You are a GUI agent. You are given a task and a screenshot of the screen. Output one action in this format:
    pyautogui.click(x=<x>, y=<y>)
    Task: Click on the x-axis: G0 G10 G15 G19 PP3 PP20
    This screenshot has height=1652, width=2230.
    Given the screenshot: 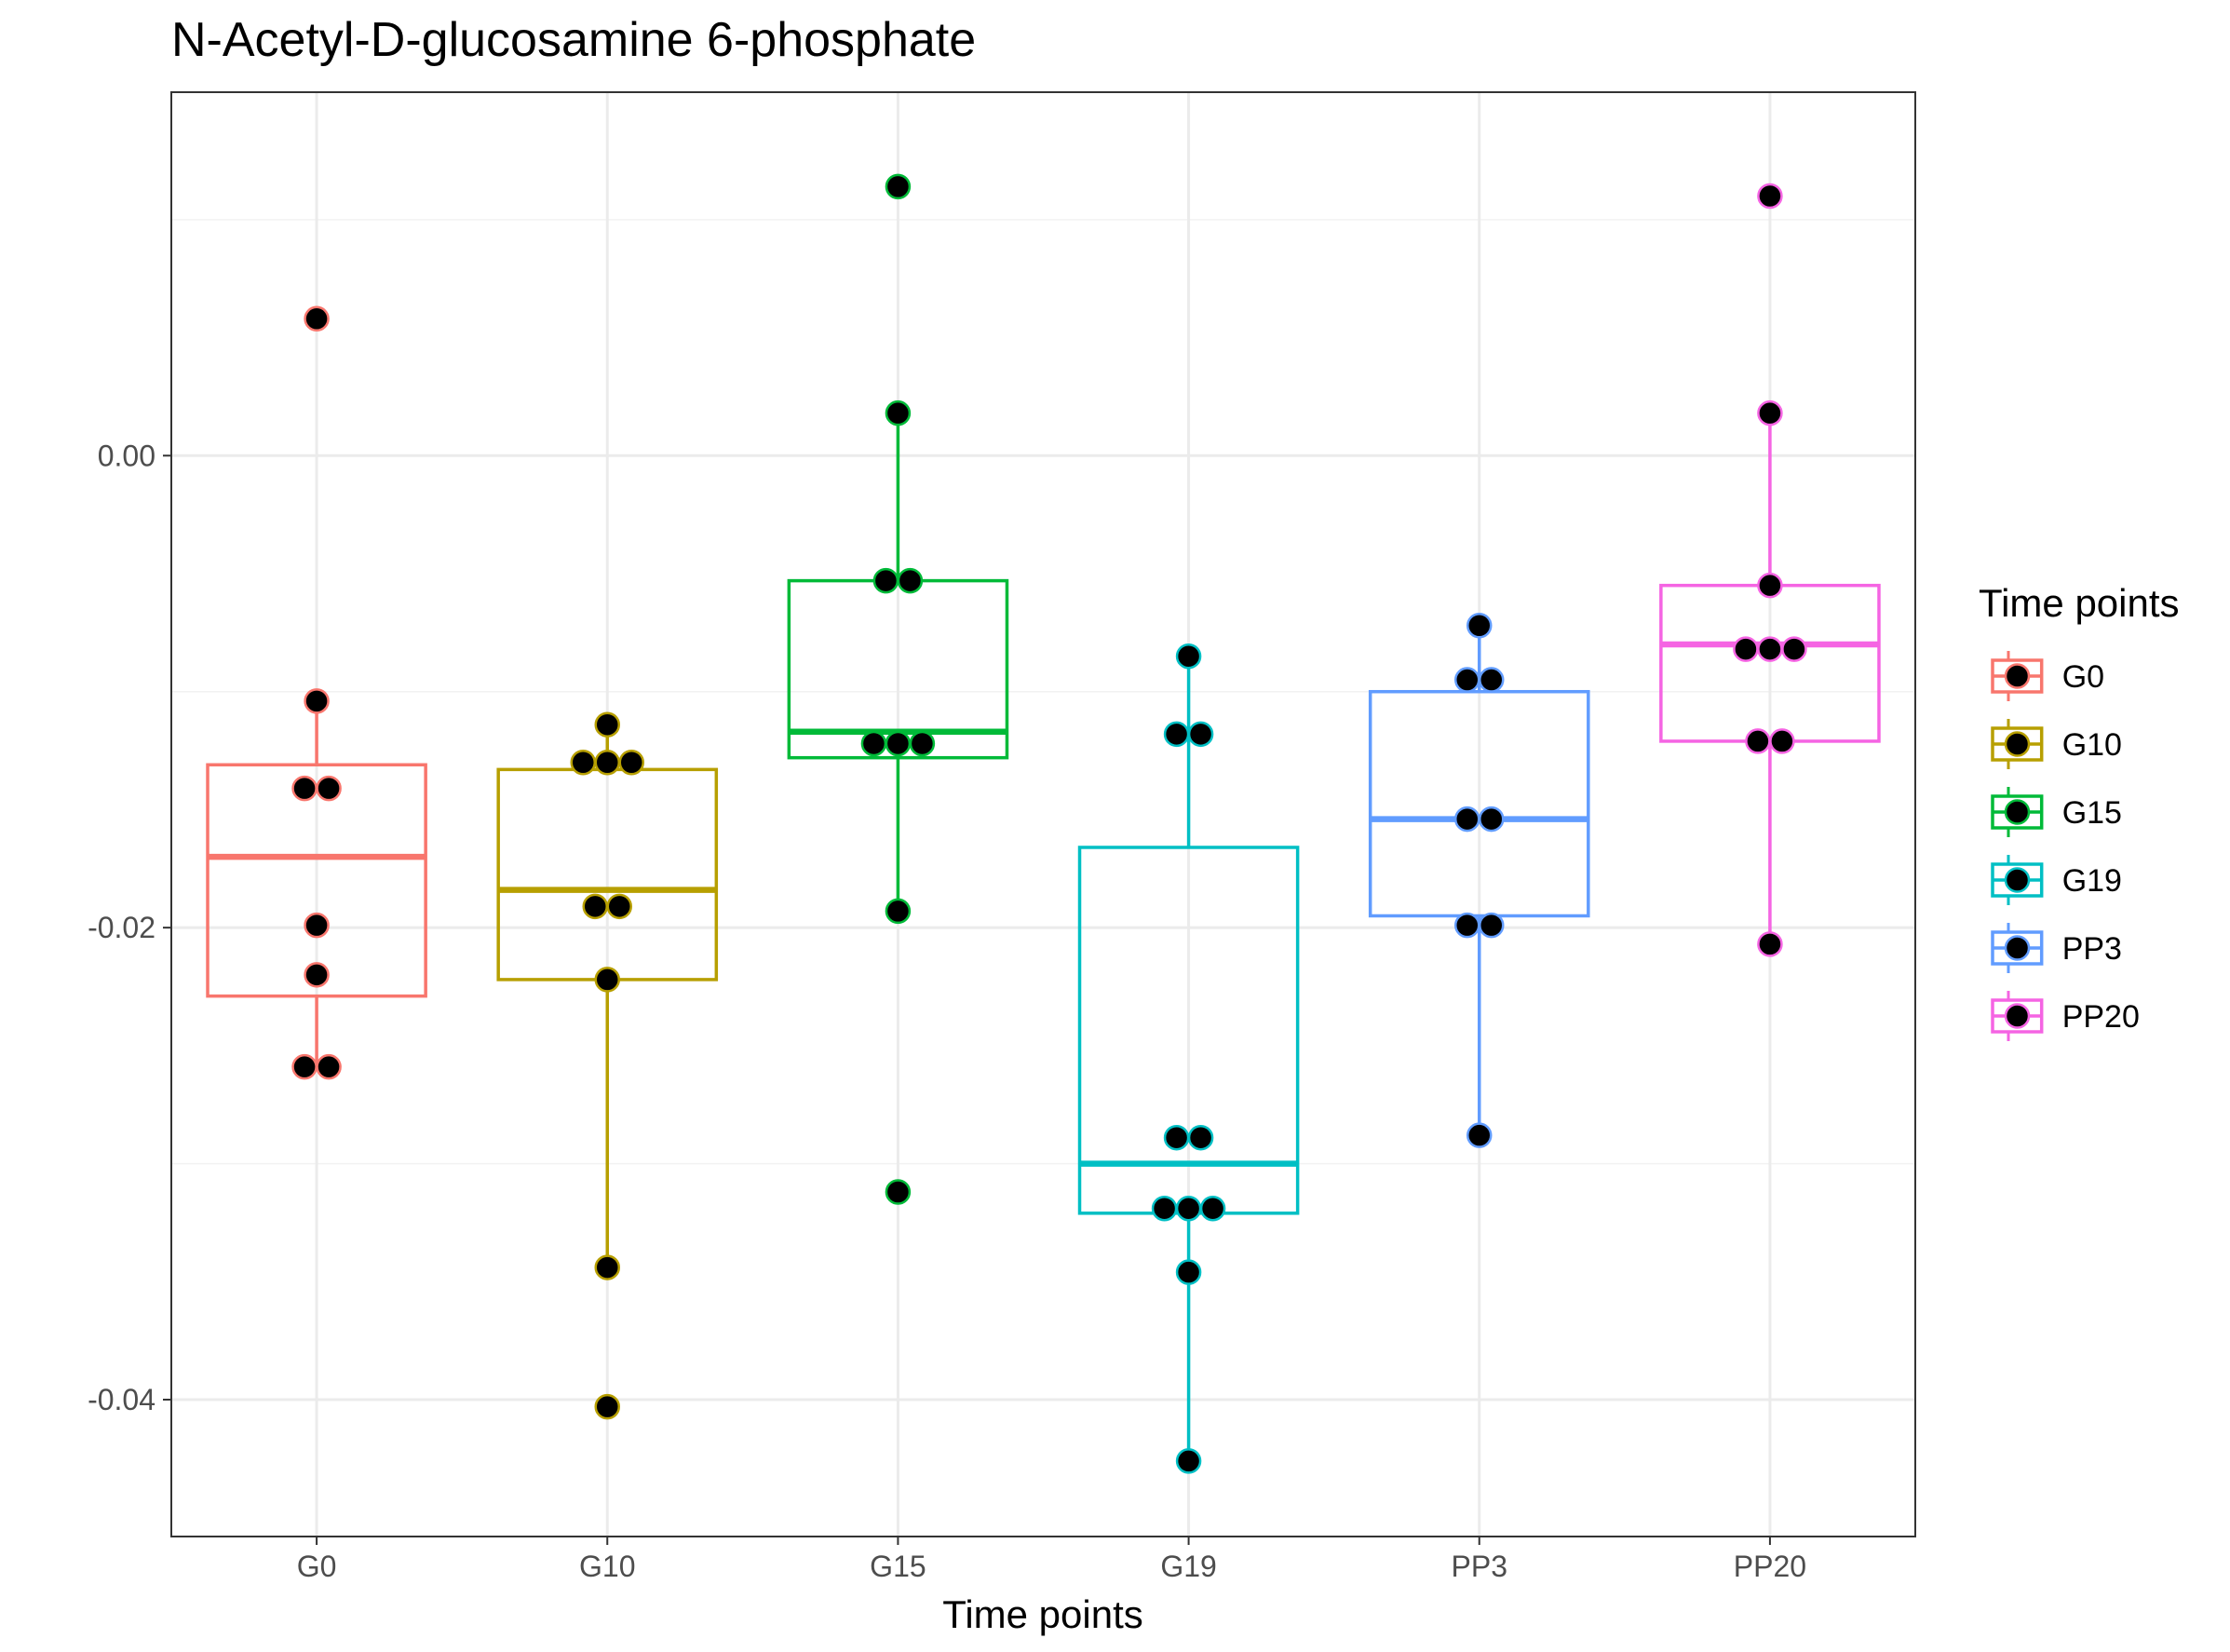 What is the action you would take?
    pyautogui.click(x=1051, y=1560)
    